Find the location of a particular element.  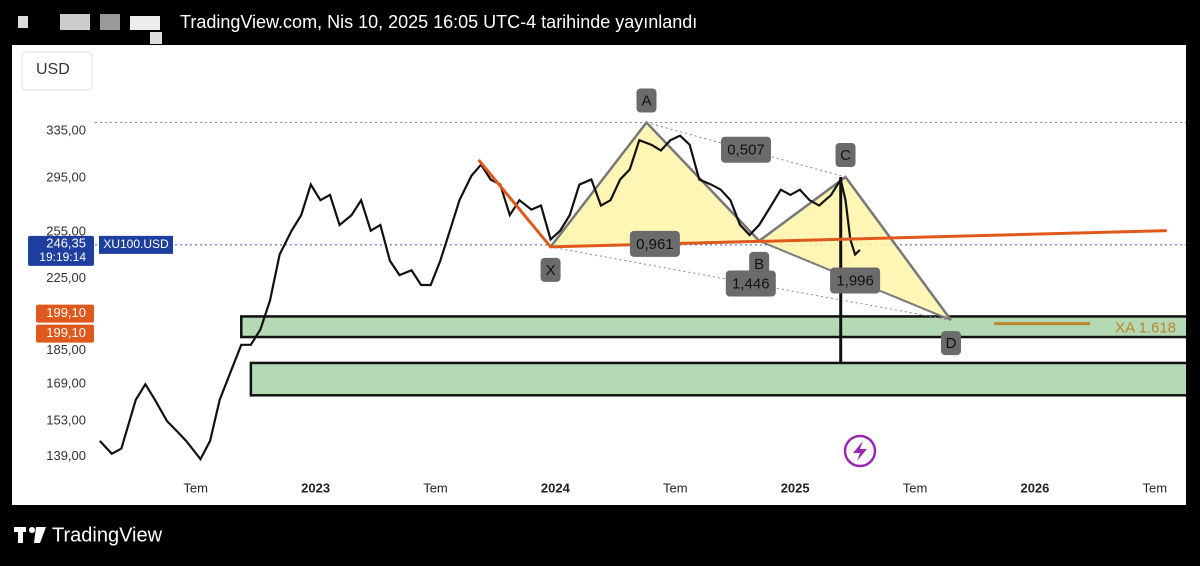

ratio-label: 1,996 is located at coordinates (855, 280).